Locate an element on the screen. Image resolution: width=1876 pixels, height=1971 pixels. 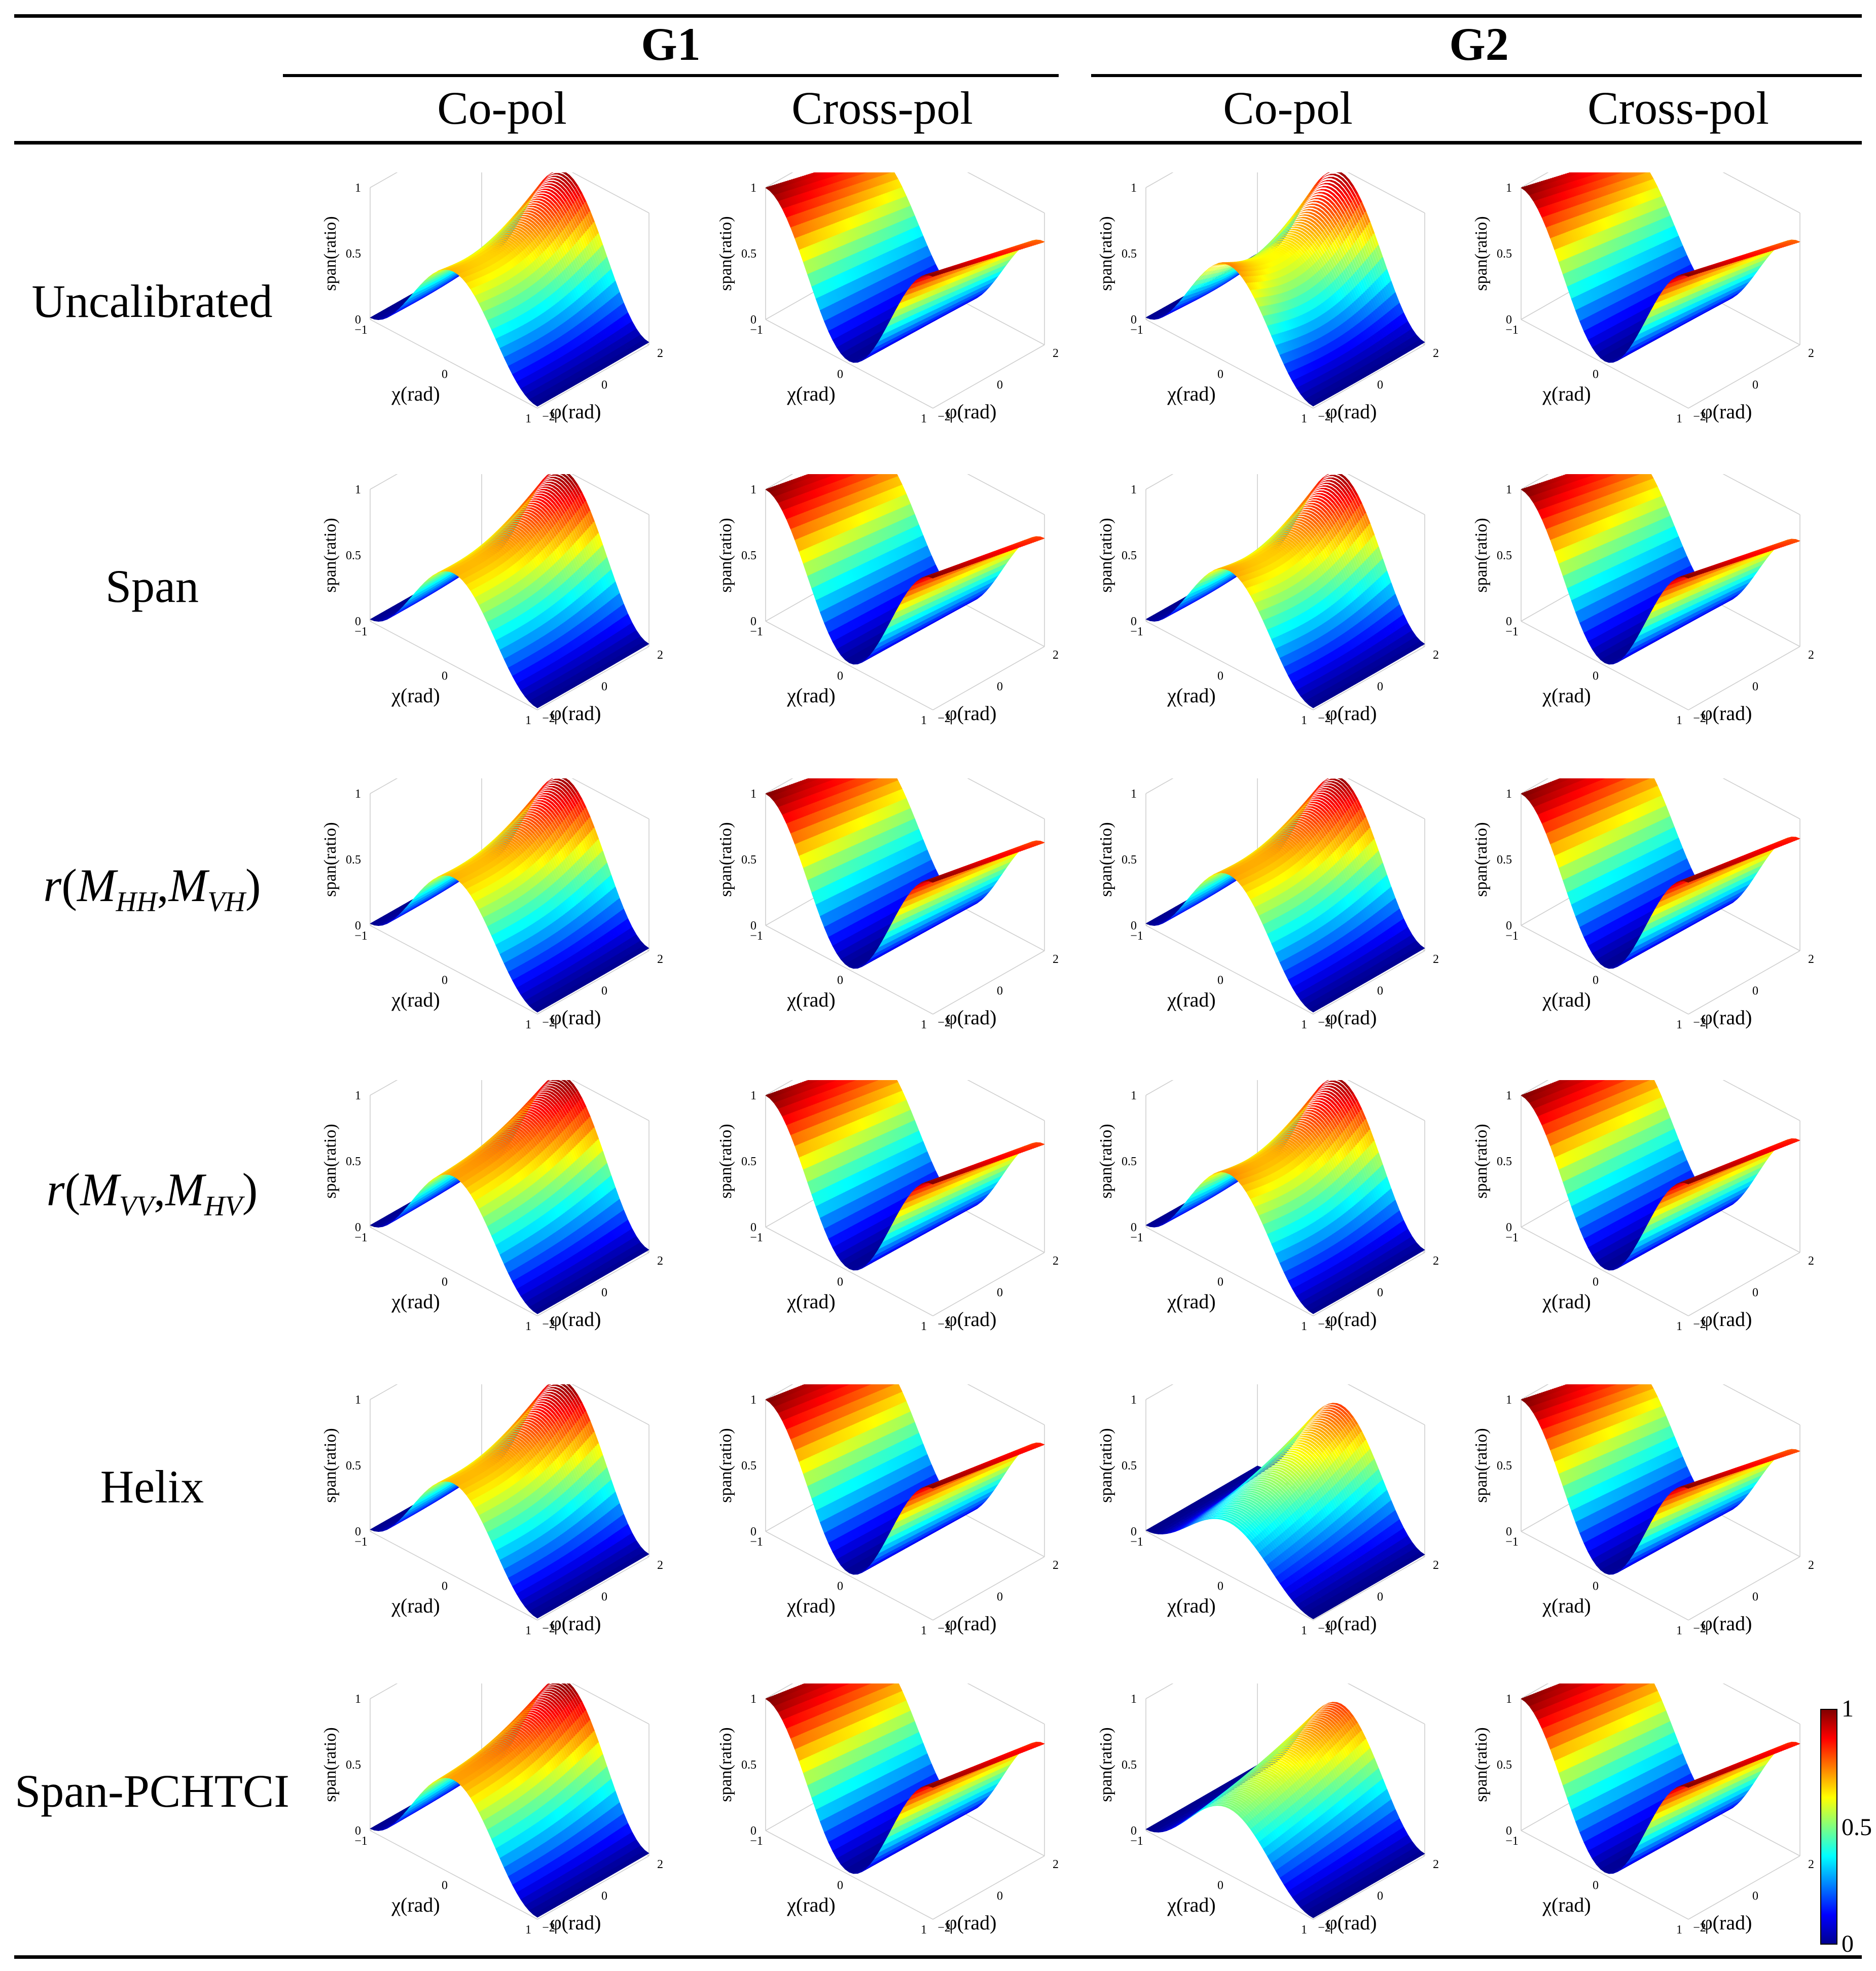
panel-0-2: 0 0.5 1 −1 0 1 −2 0 2 span(ratio) χ(rad) φ(rad) is located at coordinates (1263, 314).